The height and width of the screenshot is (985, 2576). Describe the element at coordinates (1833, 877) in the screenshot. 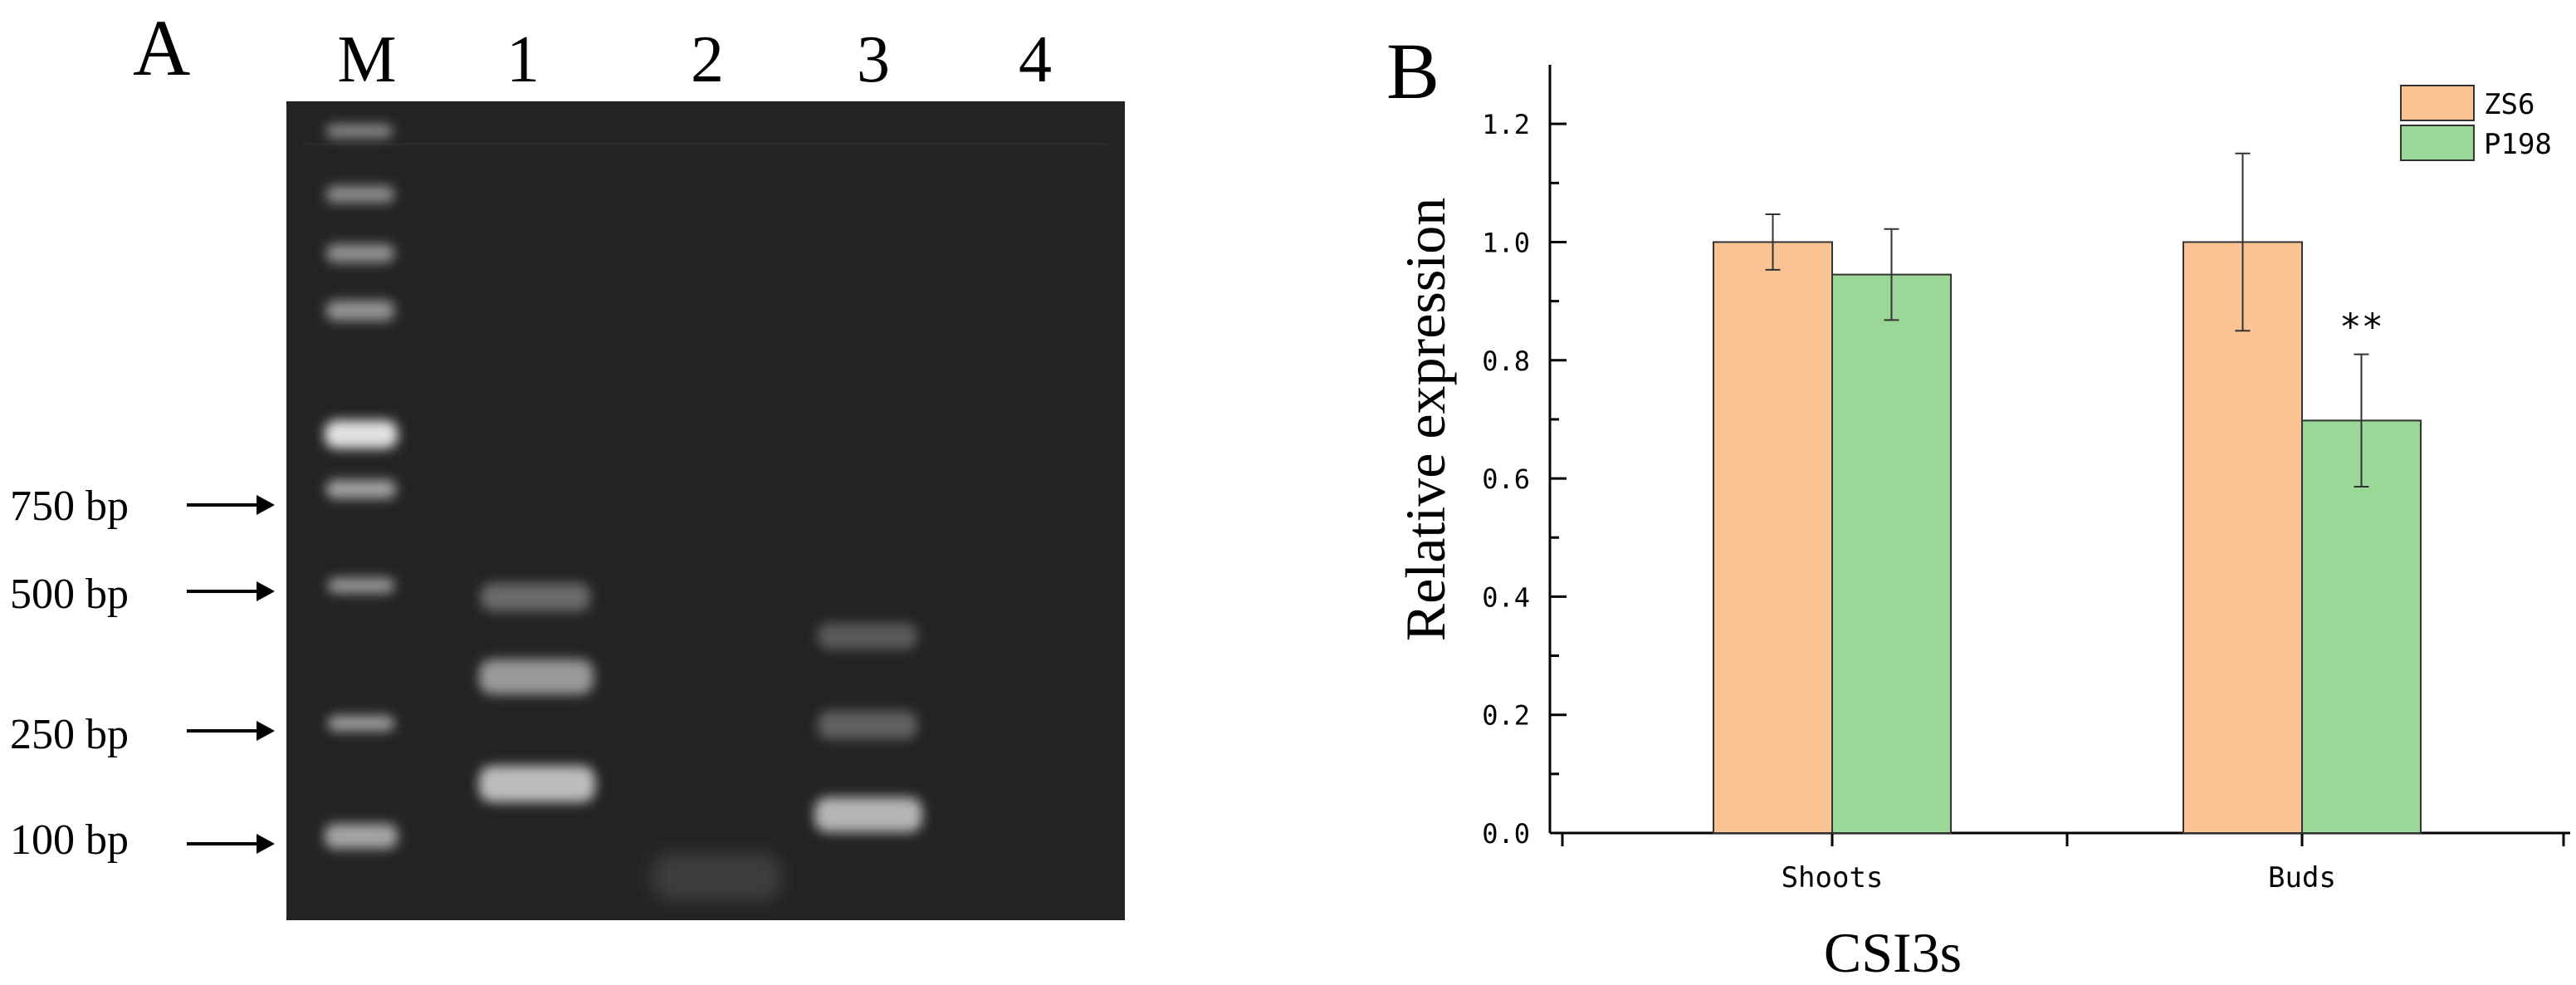

I see `x-tick-label: Shoots` at that location.